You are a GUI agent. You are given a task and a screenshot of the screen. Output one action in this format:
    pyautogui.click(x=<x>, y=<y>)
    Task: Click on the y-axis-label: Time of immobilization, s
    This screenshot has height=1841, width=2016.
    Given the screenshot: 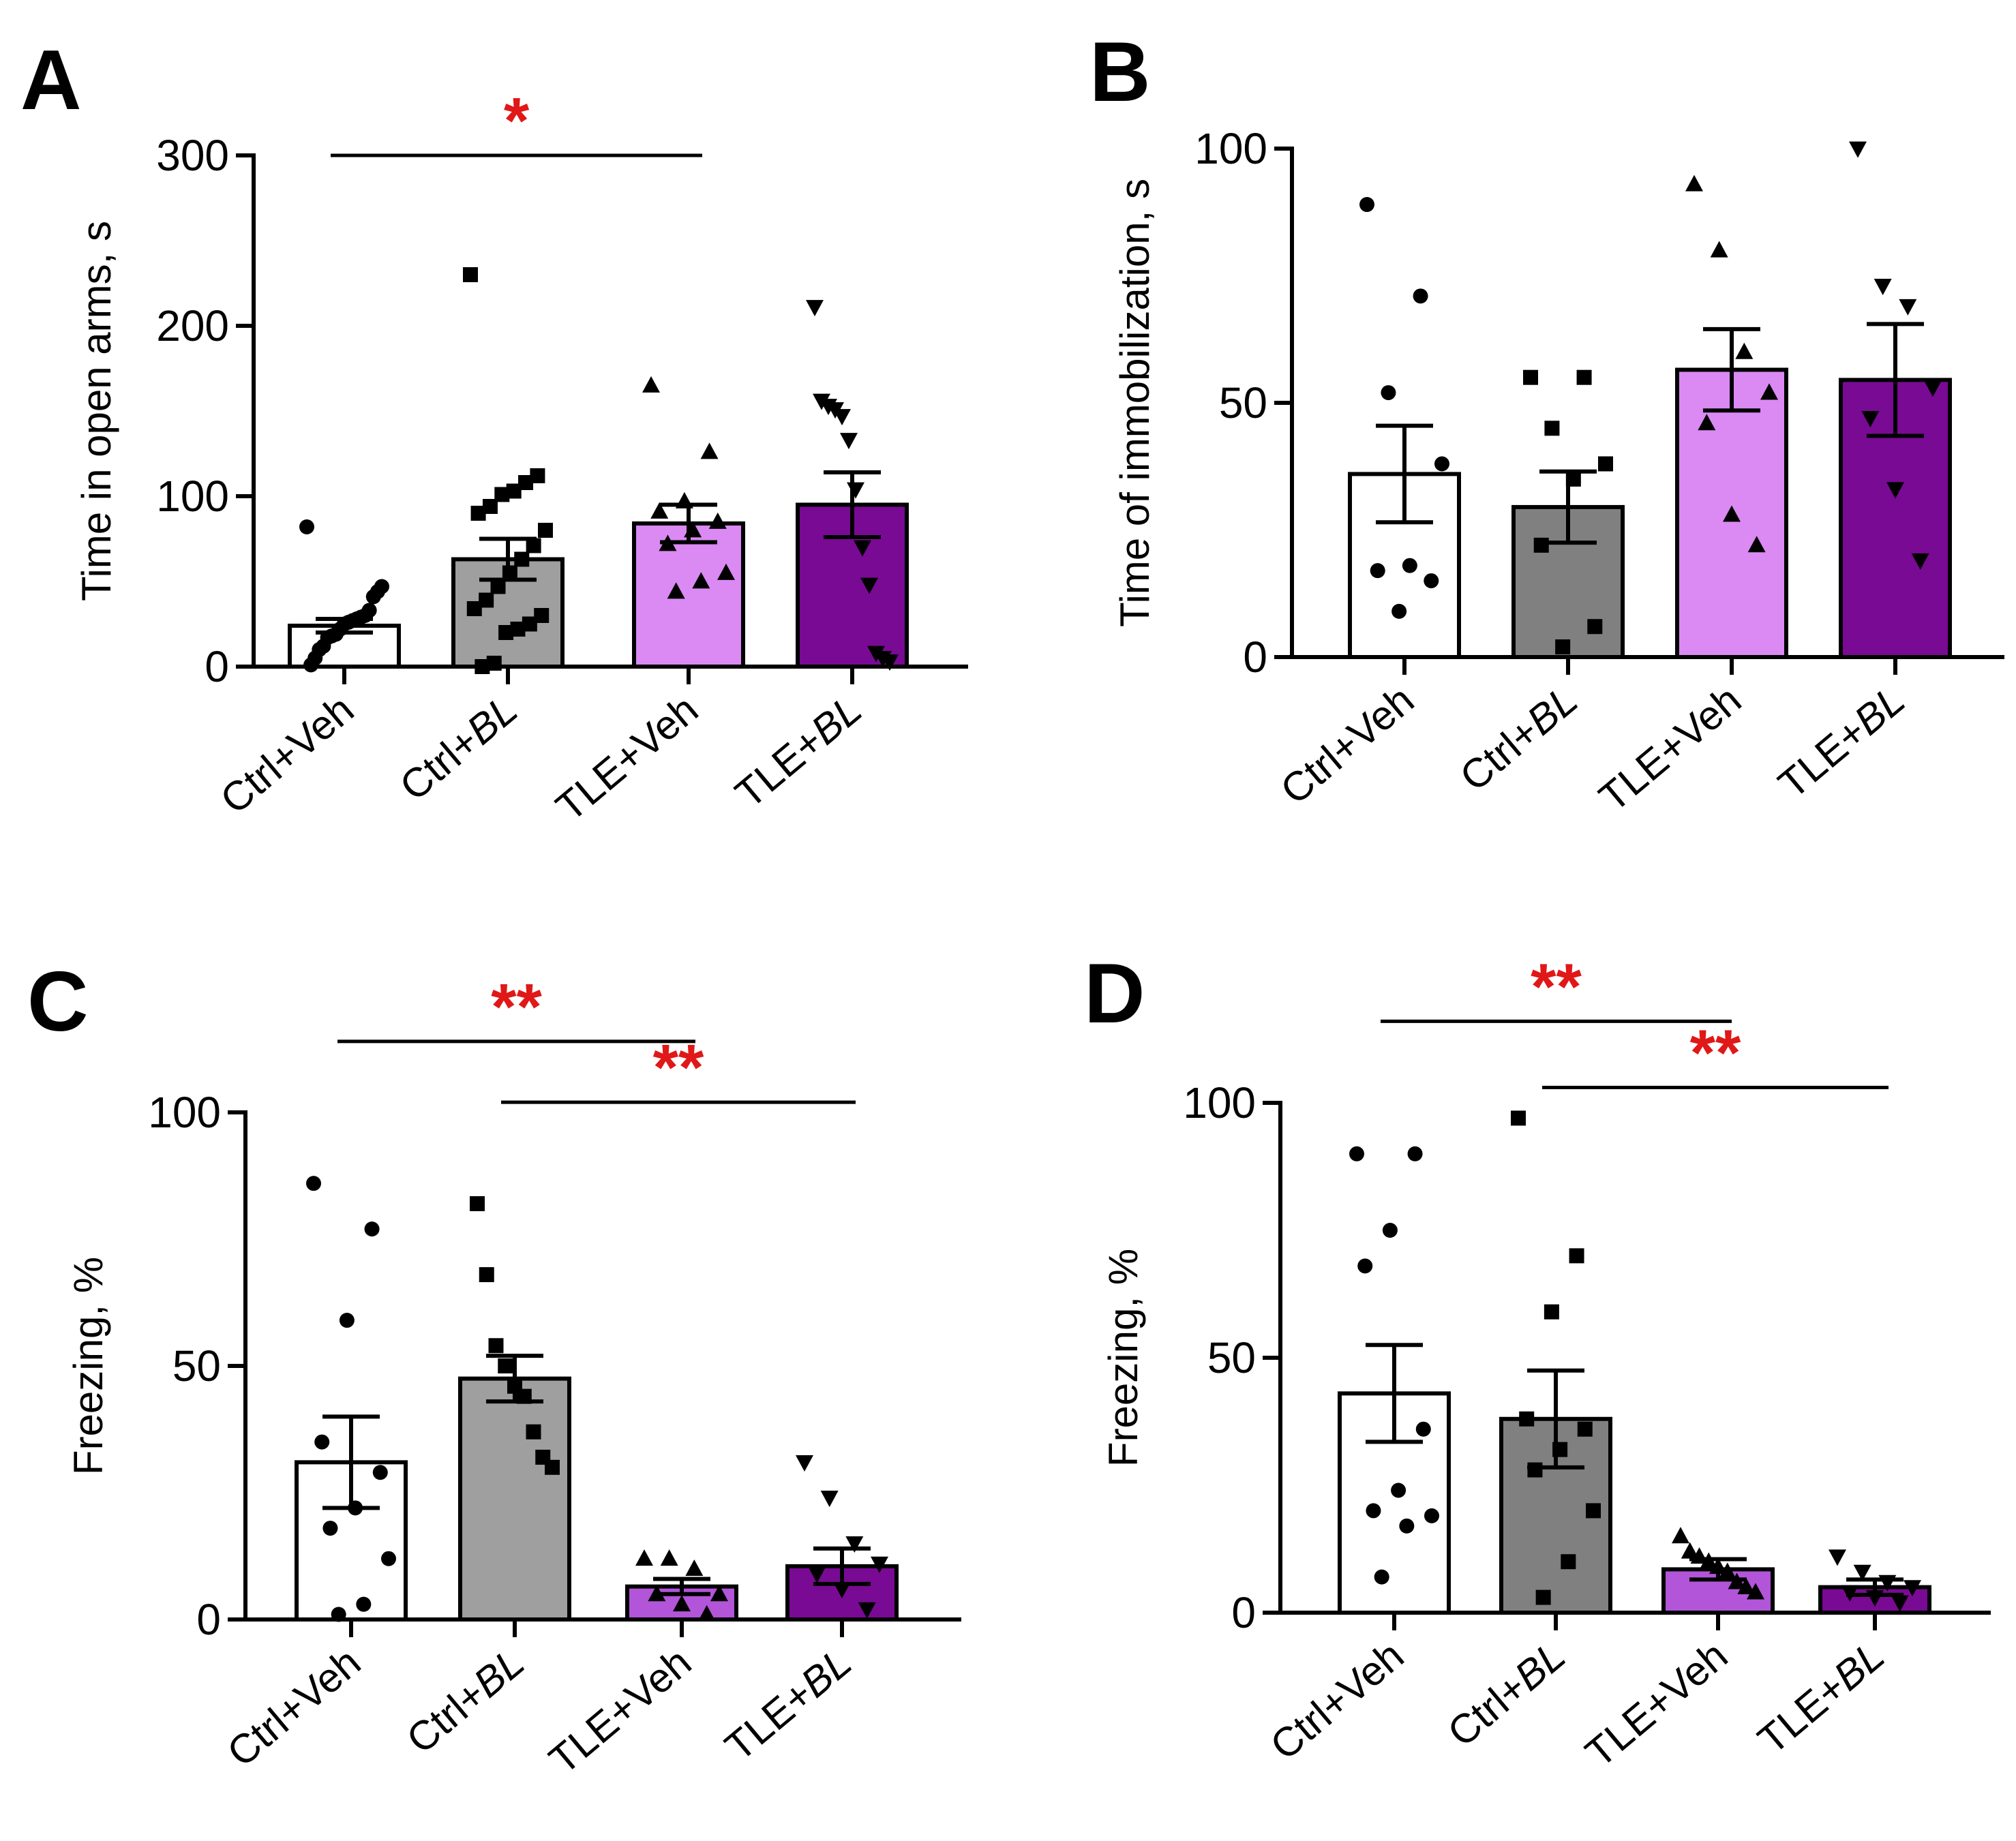 What is the action you would take?
    pyautogui.click(x=1135, y=403)
    